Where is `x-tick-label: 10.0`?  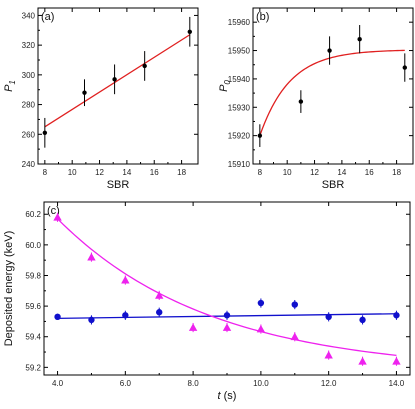 x-tick-label: 10.0 is located at coordinates (261, 383).